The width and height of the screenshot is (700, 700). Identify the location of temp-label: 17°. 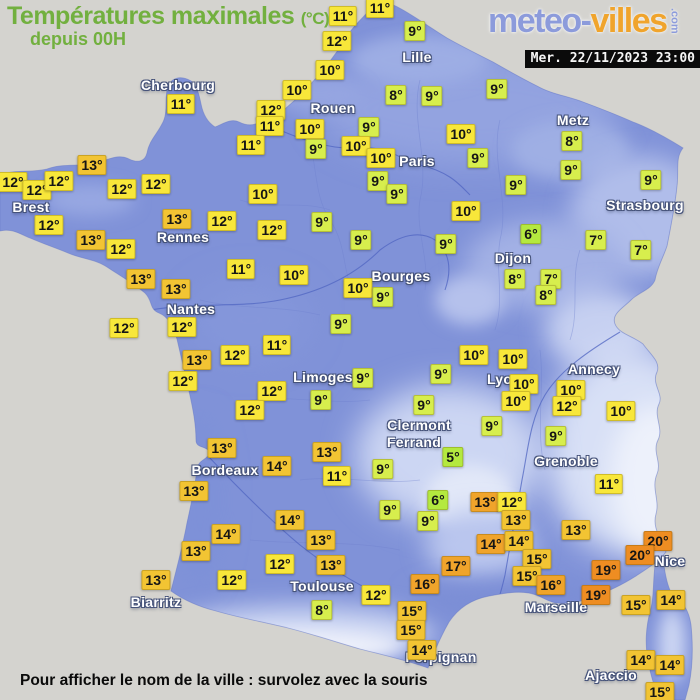
(456, 566).